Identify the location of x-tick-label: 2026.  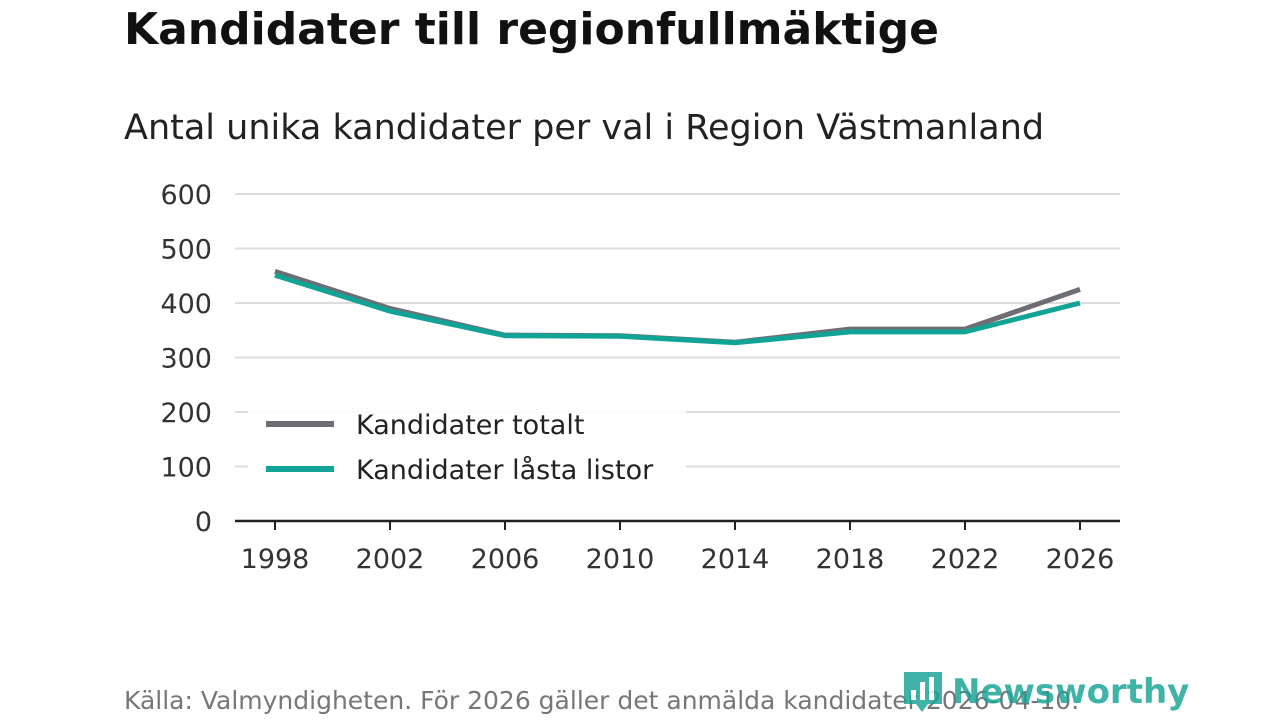
(1080, 559).